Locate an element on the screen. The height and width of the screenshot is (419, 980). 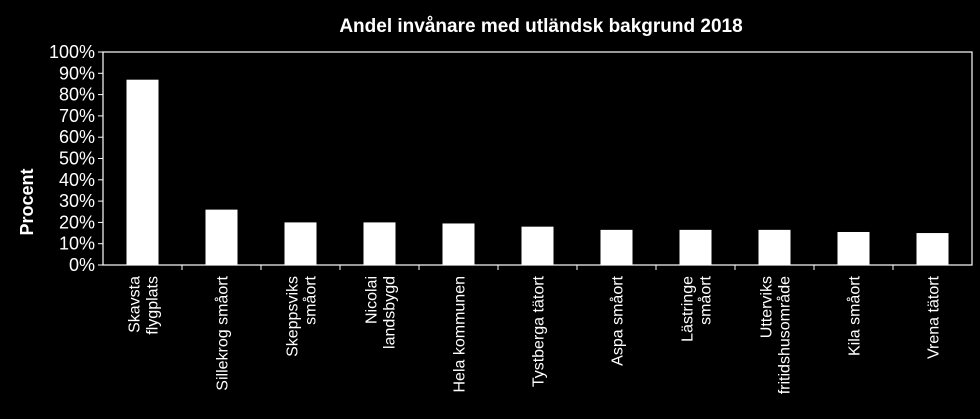
y-tick-label: 90% is located at coordinates (77, 73).